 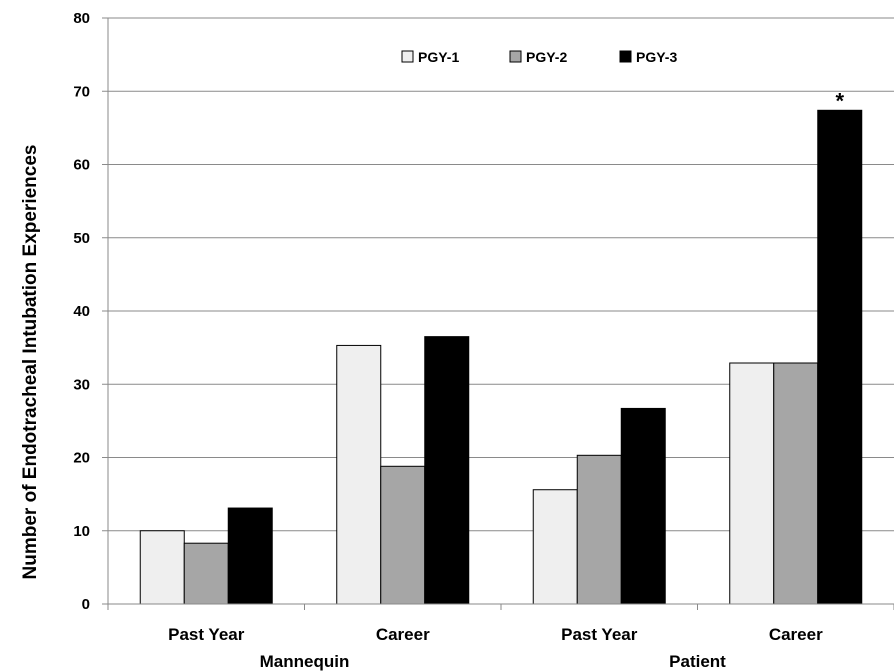 What do you see at coordinates (81, 531) in the screenshot?
I see `y-tick-label: 10` at bounding box center [81, 531].